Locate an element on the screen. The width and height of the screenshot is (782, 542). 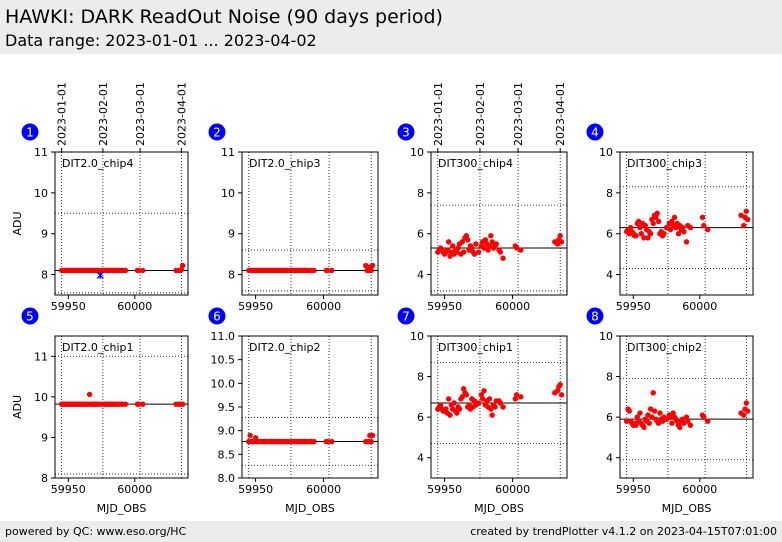
chart-1-badge is located at coordinates (30, 132).